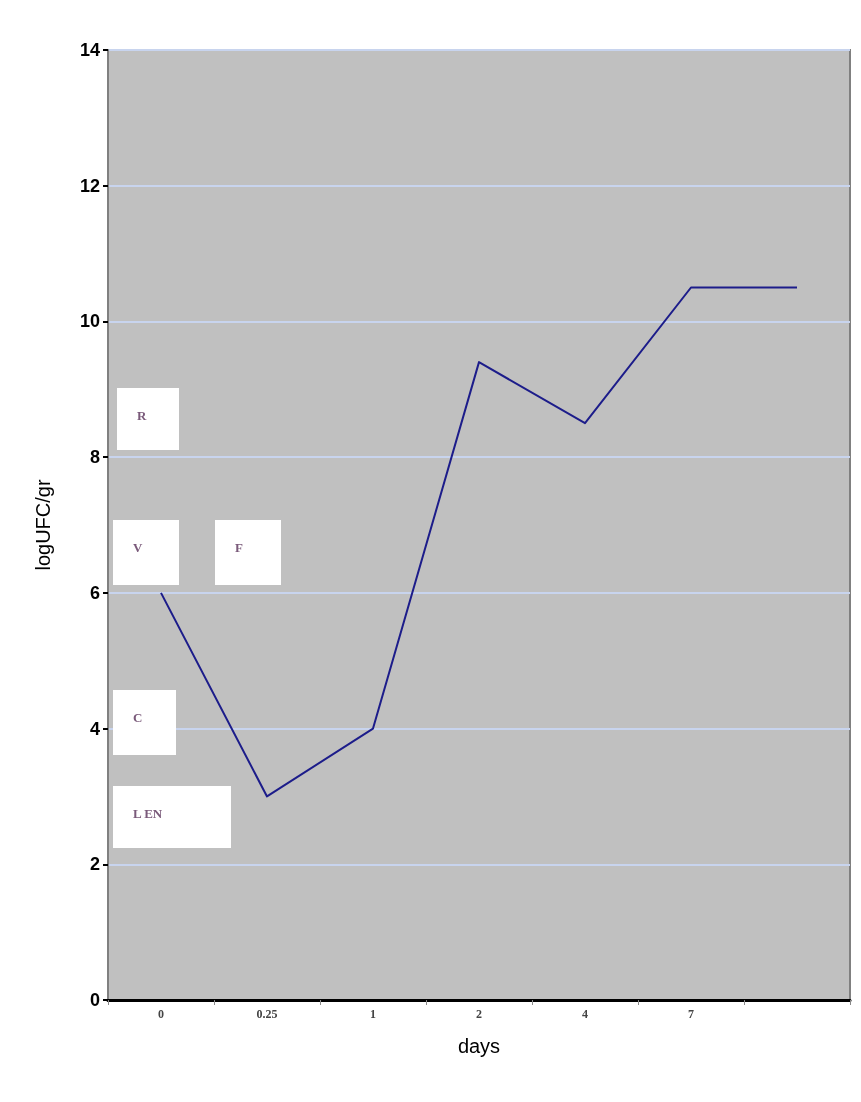  I want to click on x-tick-label: 0, so click(161, 1014).